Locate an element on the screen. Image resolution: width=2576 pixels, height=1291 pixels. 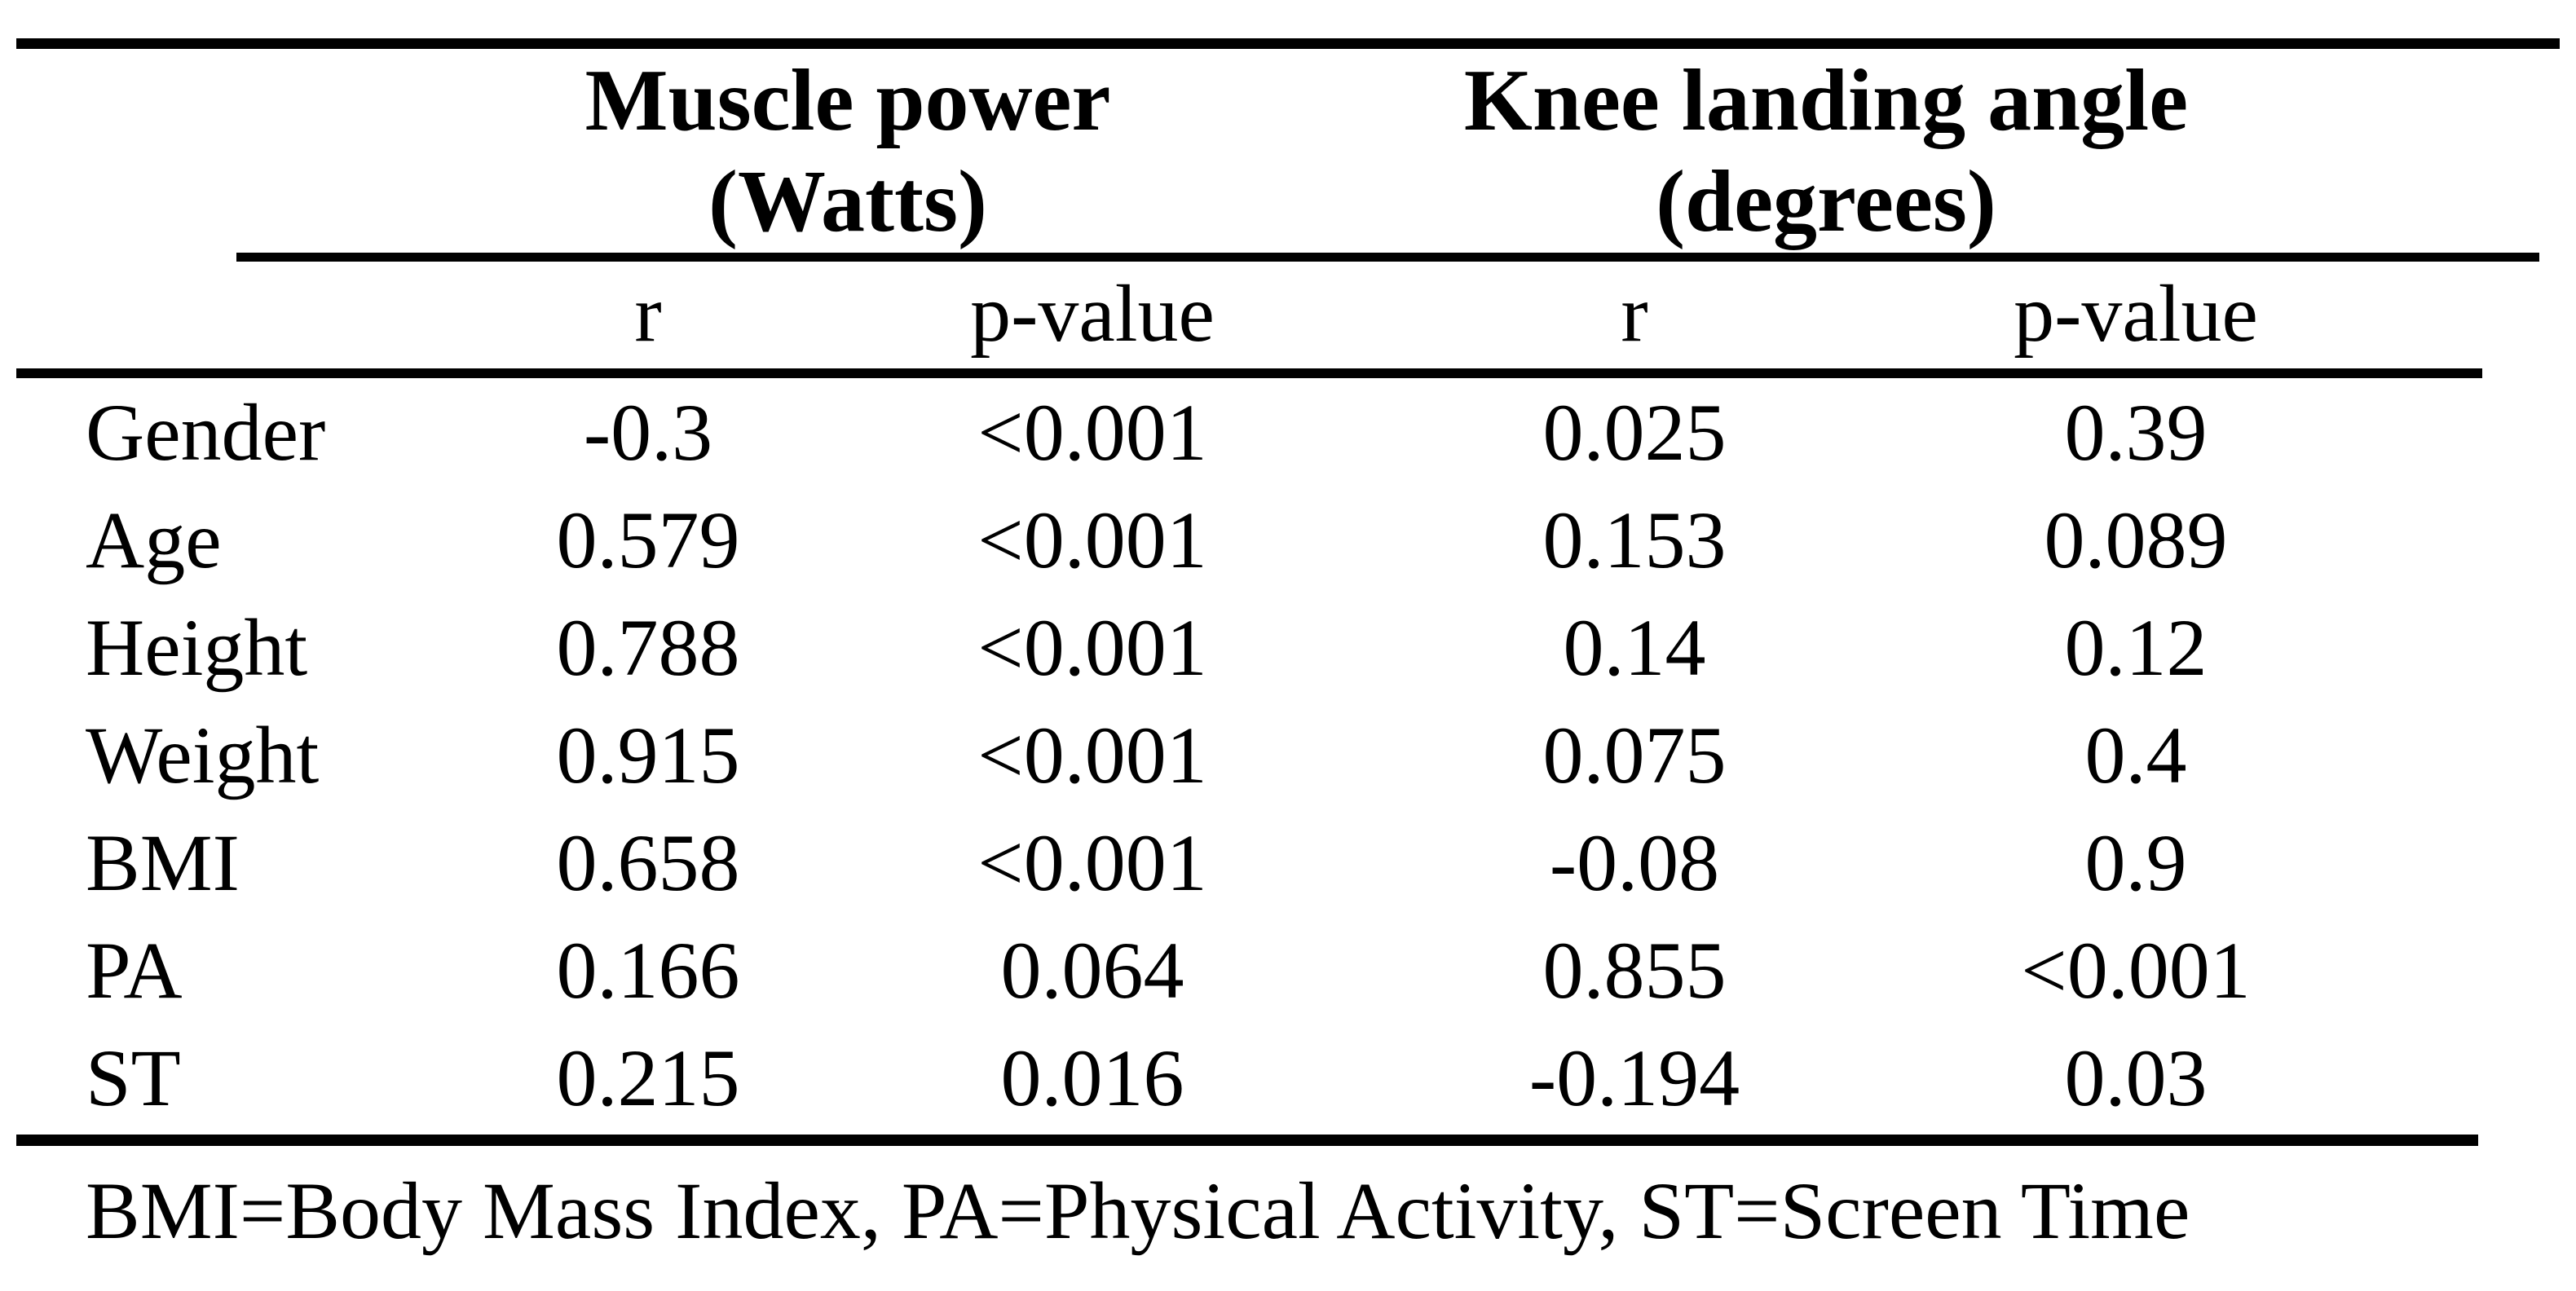
knee-pvalue: 0.9 is located at coordinates (2135, 862).